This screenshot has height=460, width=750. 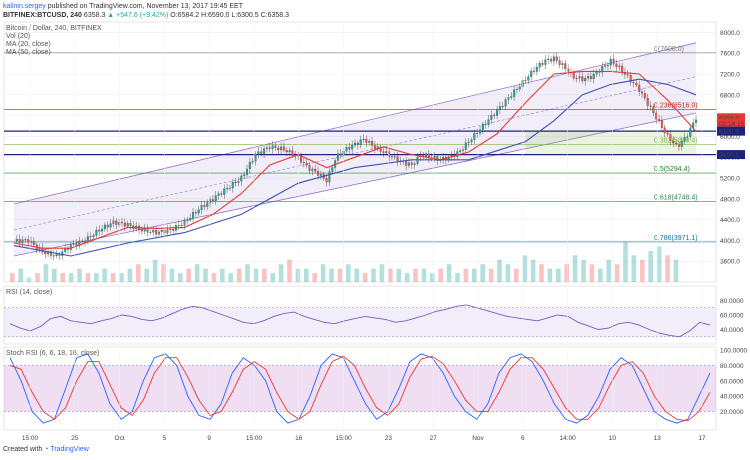 I want to click on time-tick-label: Nov, so click(x=478, y=438).